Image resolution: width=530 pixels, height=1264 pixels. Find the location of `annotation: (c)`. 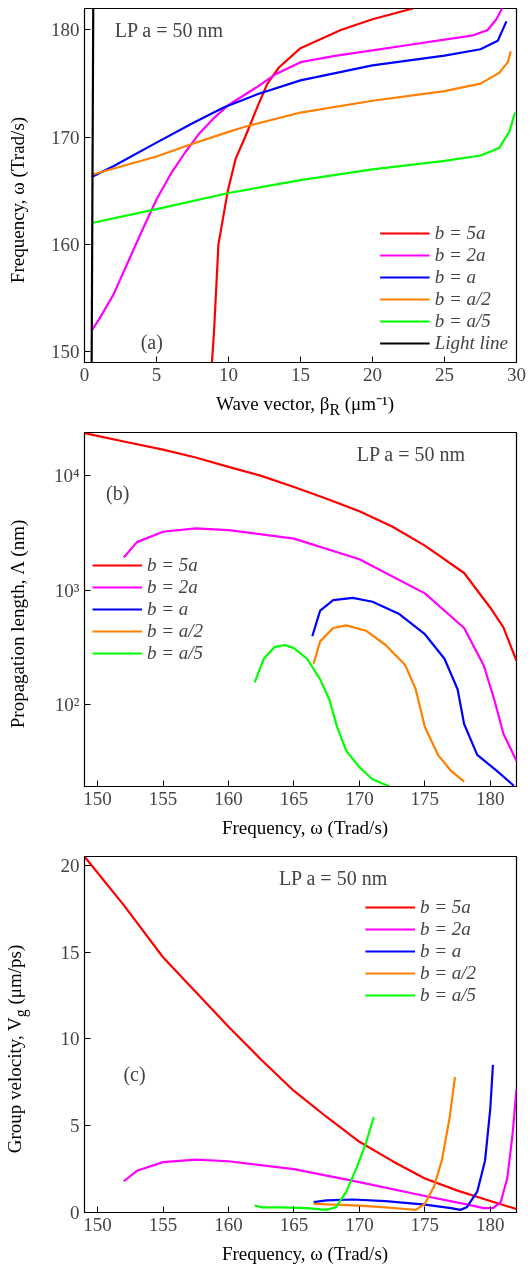

annotation: (c) is located at coordinates (134, 1074).